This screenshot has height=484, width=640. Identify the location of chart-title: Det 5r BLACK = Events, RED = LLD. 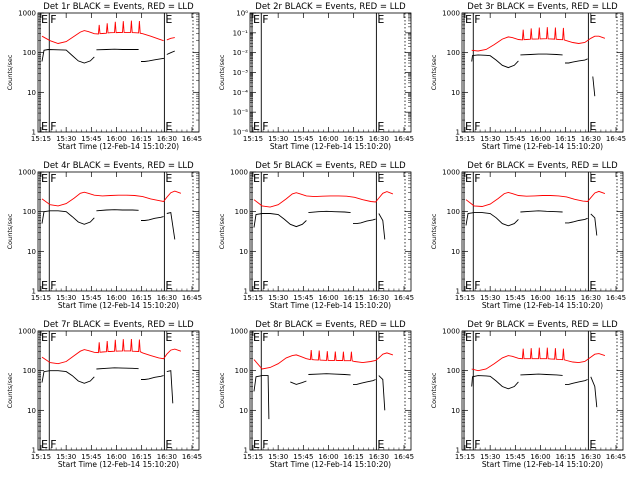
(330, 166).